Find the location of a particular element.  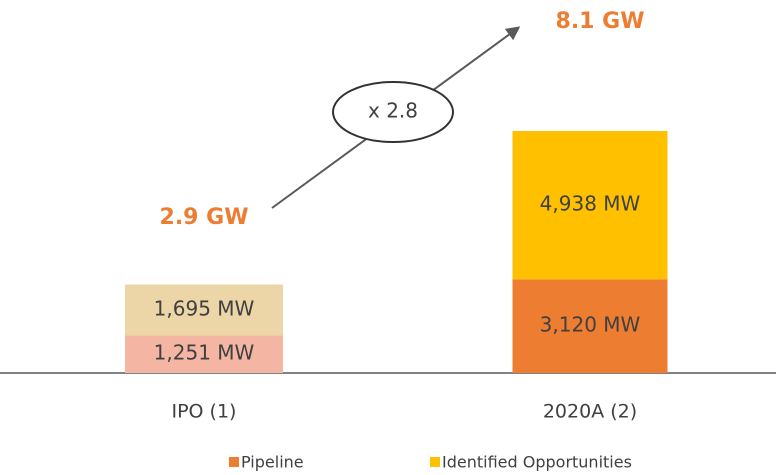

value-label: 4,938 MW is located at coordinates (590, 204).